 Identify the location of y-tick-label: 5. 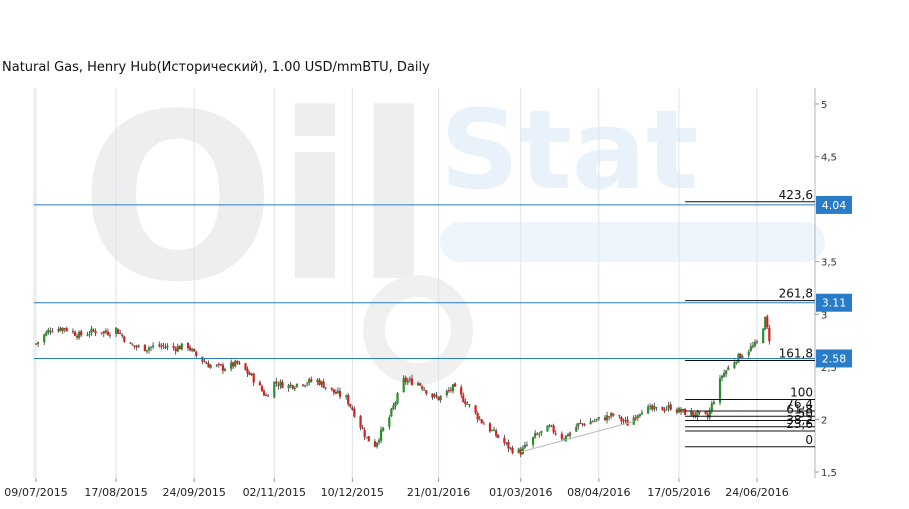
(824, 105).